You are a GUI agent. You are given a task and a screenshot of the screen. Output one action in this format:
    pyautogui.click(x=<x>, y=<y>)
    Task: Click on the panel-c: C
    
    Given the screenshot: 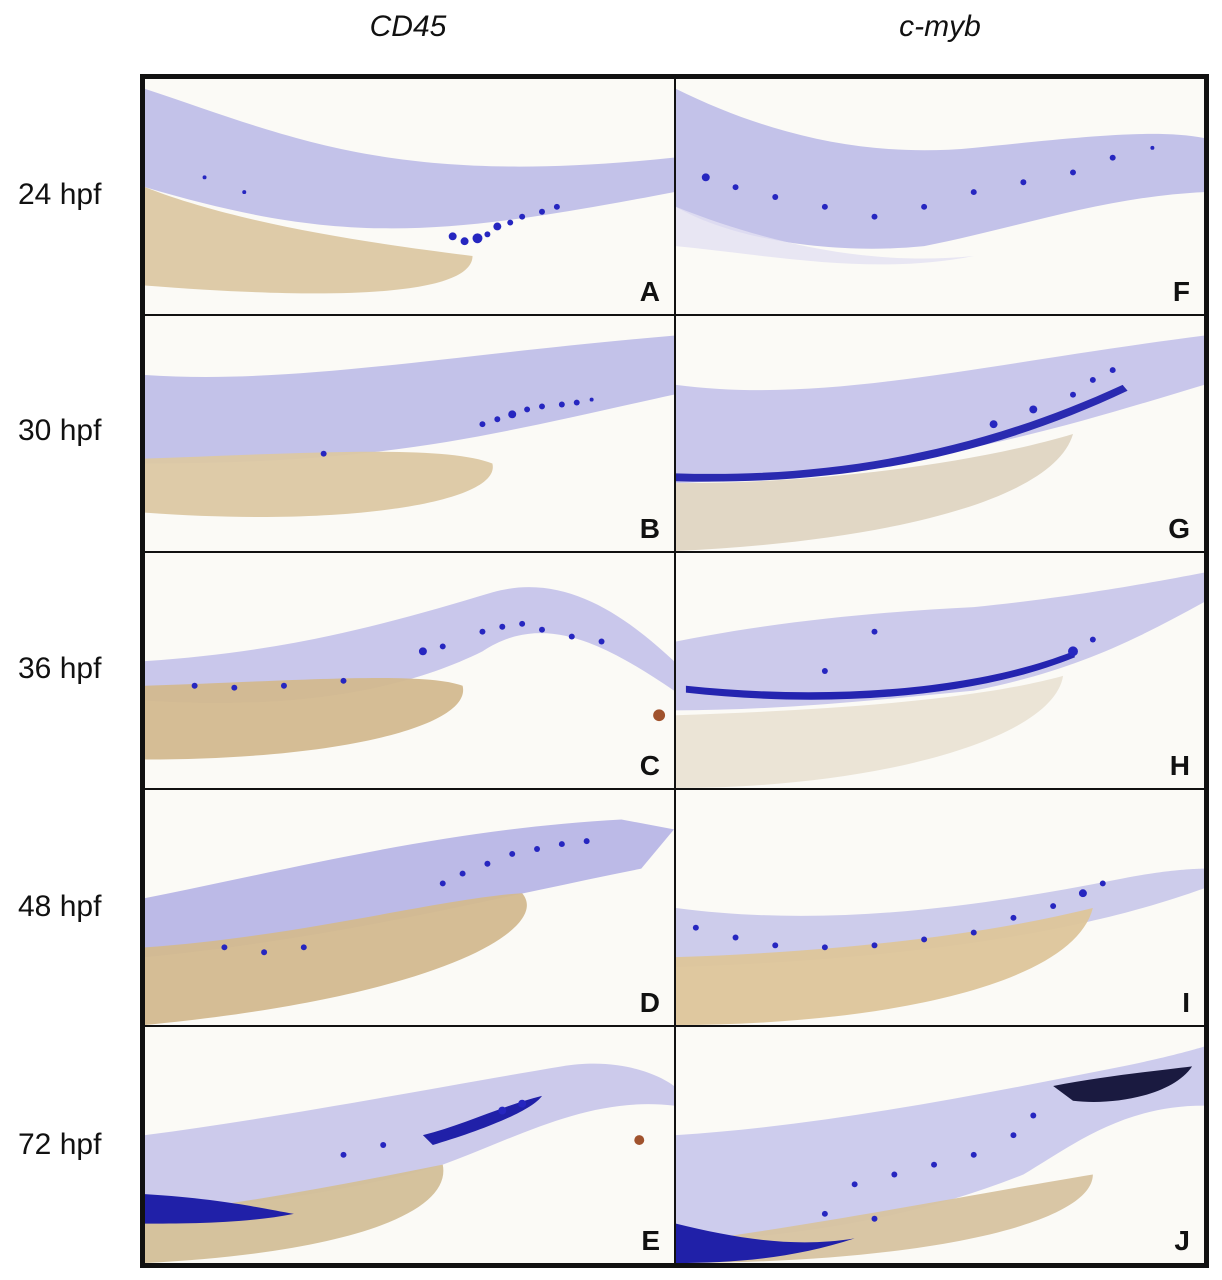 What is the action you would take?
    pyautogui.click(x=409, y=670)
    